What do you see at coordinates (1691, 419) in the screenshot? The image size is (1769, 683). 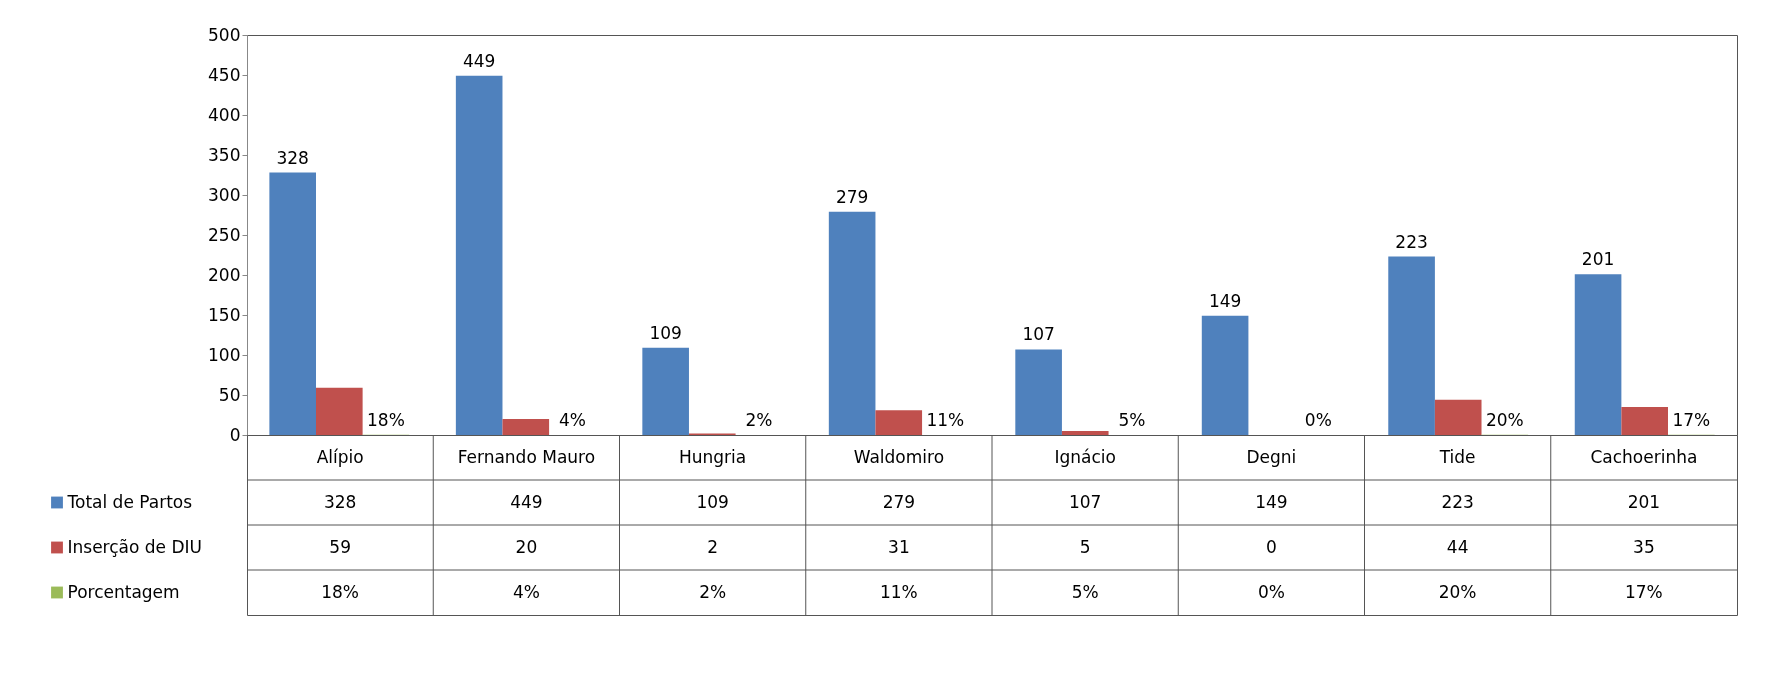 I see `text: 17%` at bounding box center [1691, 419].